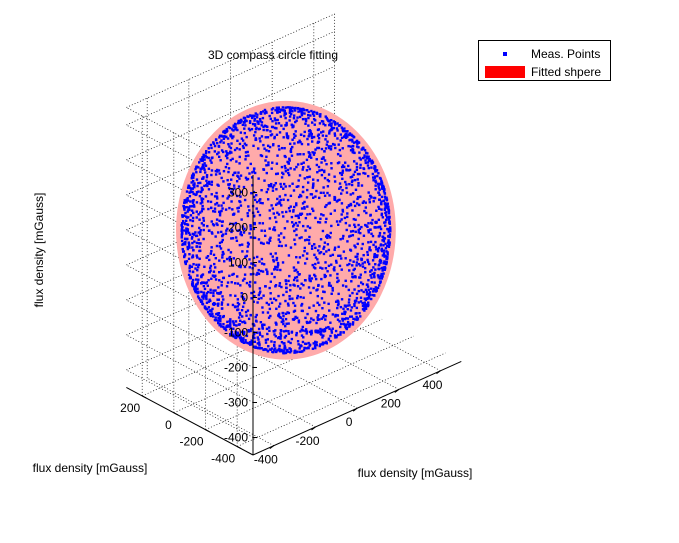  I want to click on y-axis-line, so click(190, 421).